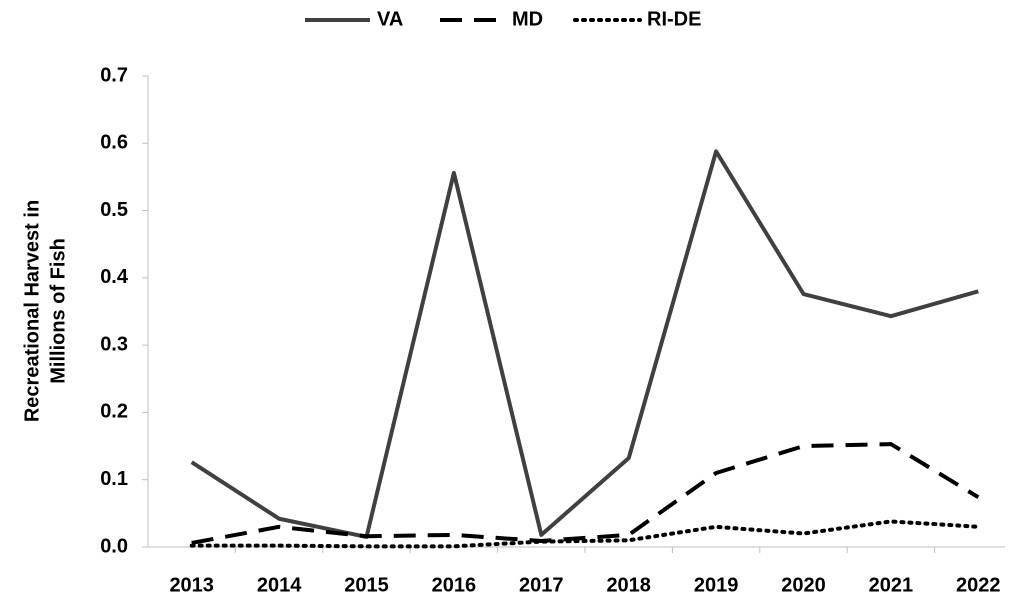 Image resolution: width=1010 pixels, height=600 pixels. I want to click on x-tick-label: 2017, so click(541, 585).